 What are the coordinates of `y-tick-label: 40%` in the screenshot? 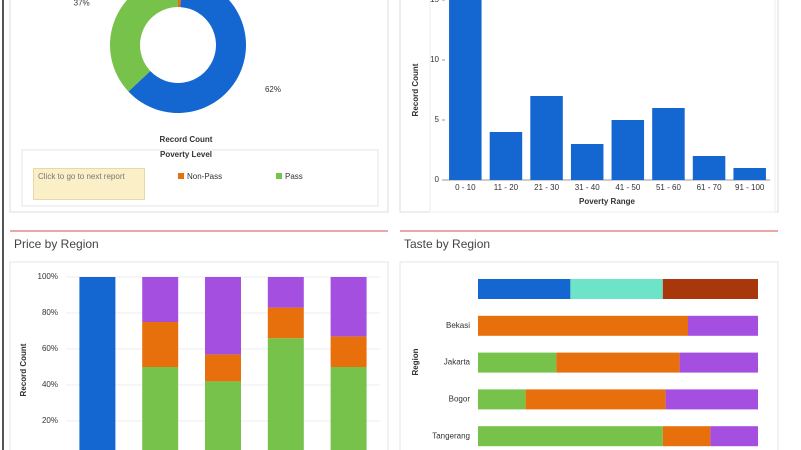 It's located at (50, 384).